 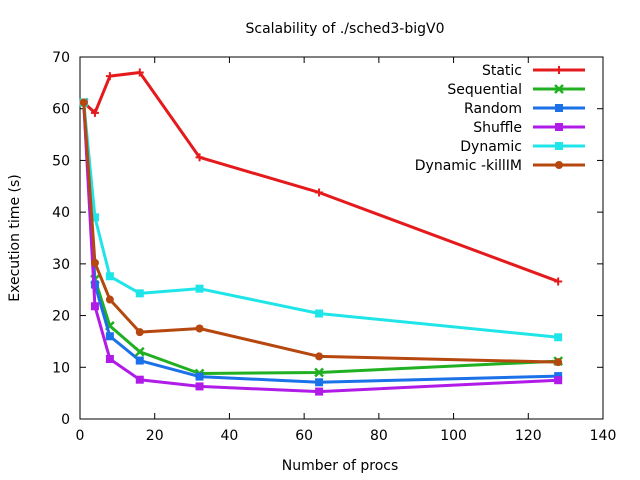 What do you see at coordinates (15, 237) in the screenshot?
I see `y-axis-label: Execution time (s)` at bounding box center [15, 237].